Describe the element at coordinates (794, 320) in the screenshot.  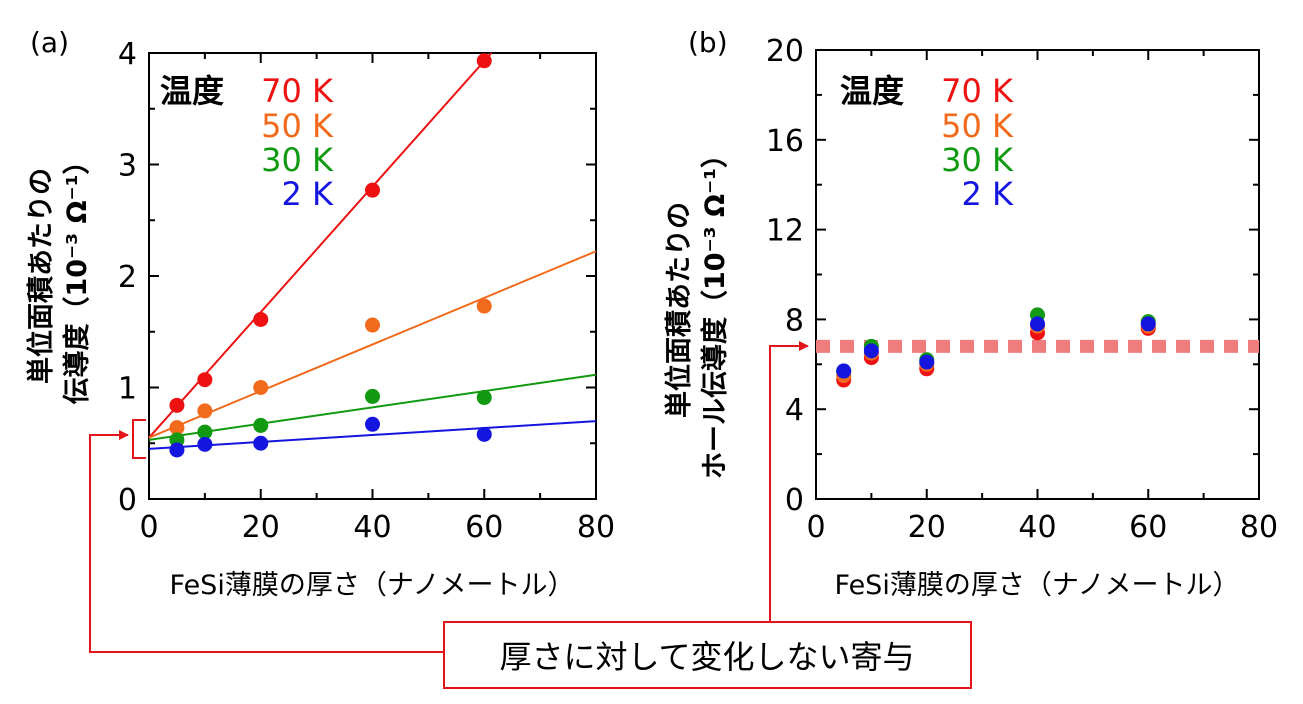
I see `y-tick-label: 8` at that location.